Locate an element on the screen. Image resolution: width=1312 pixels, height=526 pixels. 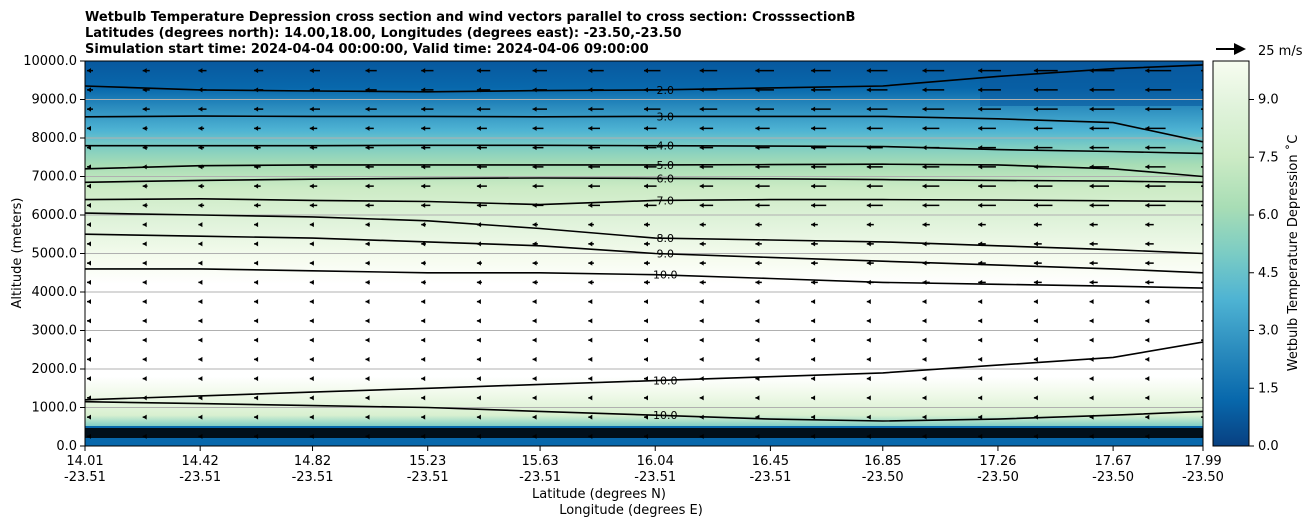
surface-contour-band is located at coordinates (644, 433).